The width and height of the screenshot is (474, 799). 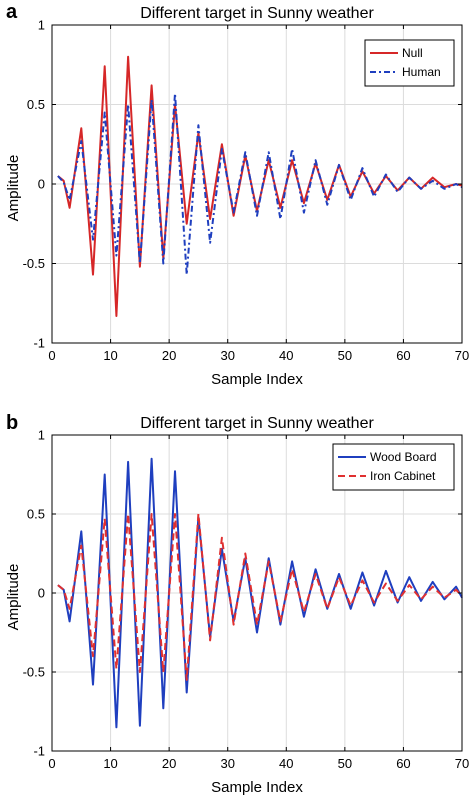 I want to click on legend-label: Iron Cabinet, so click(x=403, y=476).